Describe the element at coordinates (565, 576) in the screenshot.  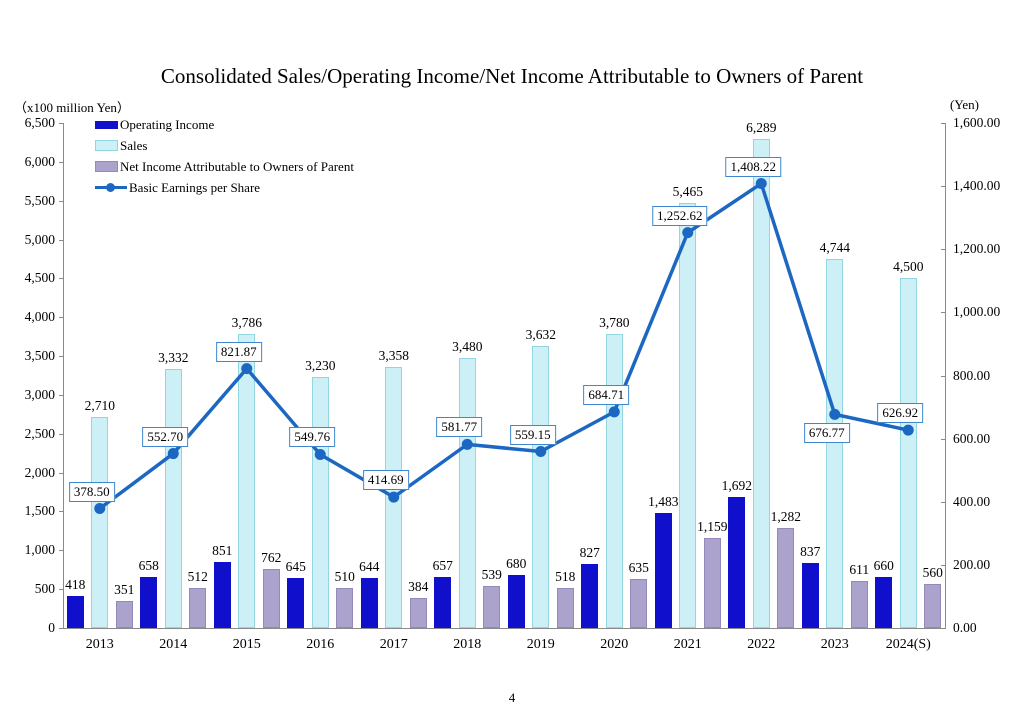
I see `net-income-attributable-to-owners-of-parent-value-label: 518` at that location.